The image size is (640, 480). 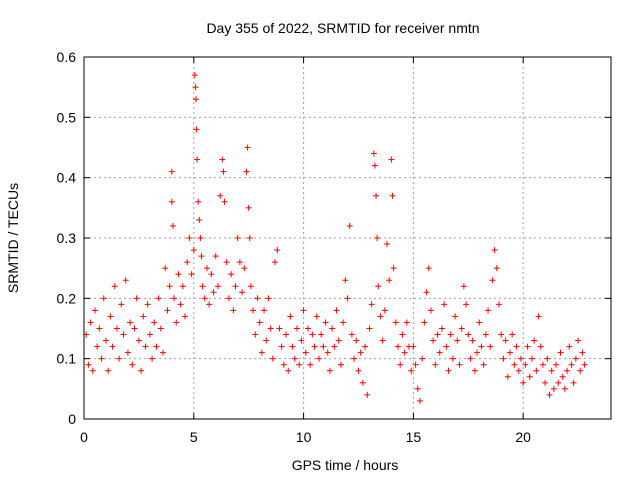 I want to click on y-tick-label: 0.4, so click(x=67, y=178).